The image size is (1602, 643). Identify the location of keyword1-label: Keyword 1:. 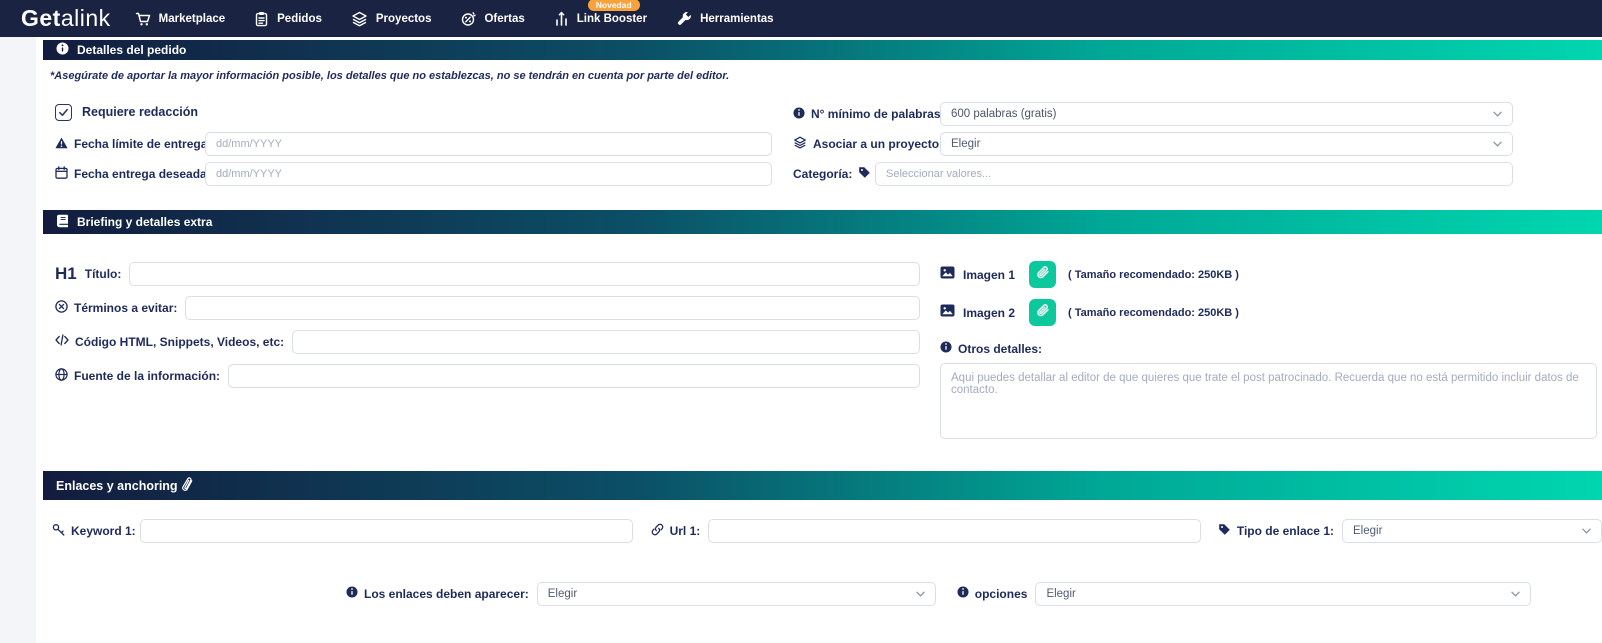
(94, 531).